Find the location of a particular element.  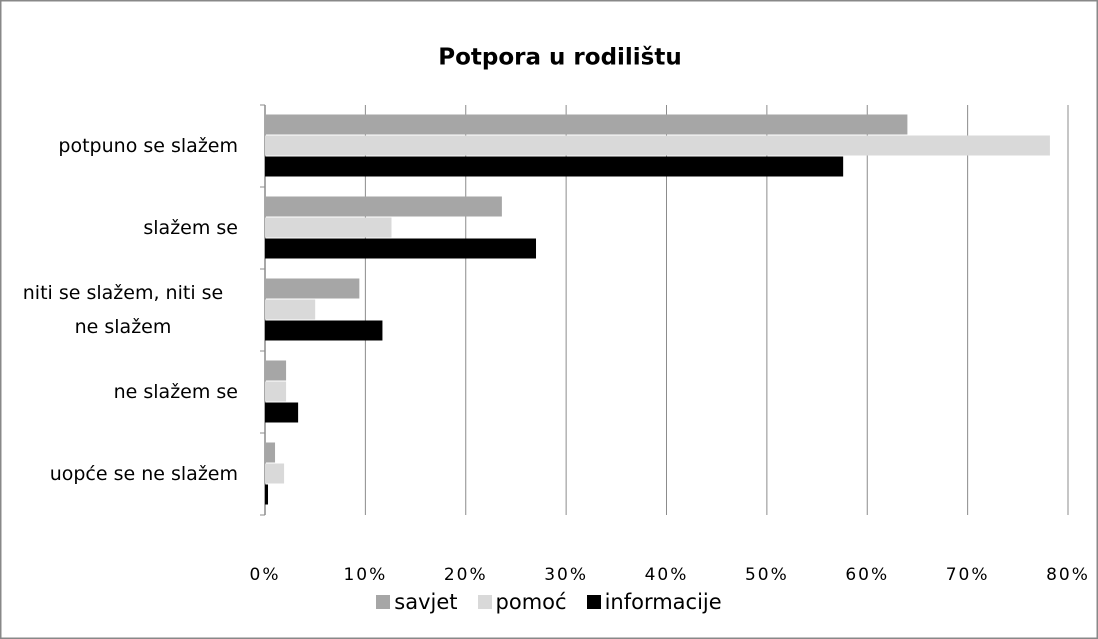

y-tick-label: uopće se ne slažem is located at coordinates (143, 474).